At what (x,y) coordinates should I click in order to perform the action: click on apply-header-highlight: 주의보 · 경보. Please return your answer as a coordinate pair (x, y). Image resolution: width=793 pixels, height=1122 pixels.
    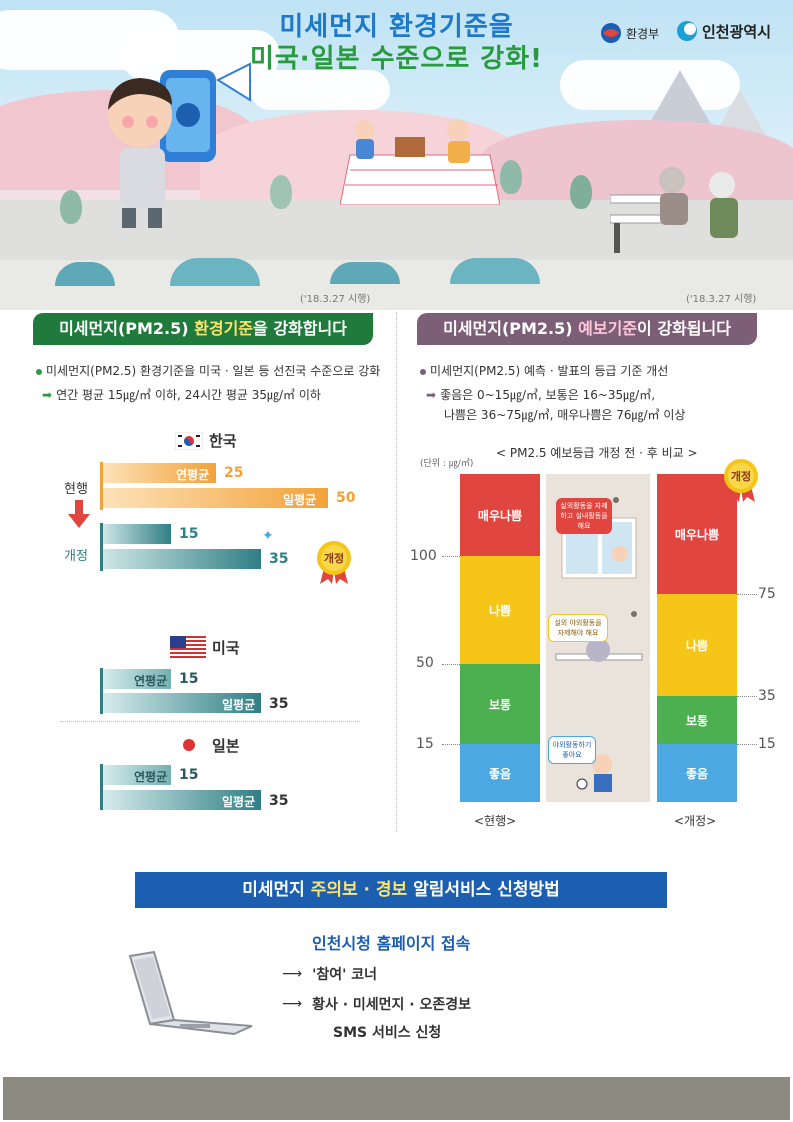
    Looking at the image, I should click on (359, 890).